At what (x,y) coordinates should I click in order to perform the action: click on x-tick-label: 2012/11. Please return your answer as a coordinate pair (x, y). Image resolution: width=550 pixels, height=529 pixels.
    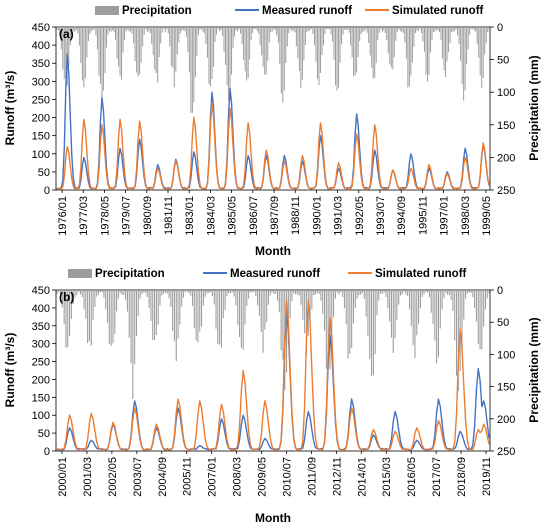
    Looking at the image, I should click on (337, 476).